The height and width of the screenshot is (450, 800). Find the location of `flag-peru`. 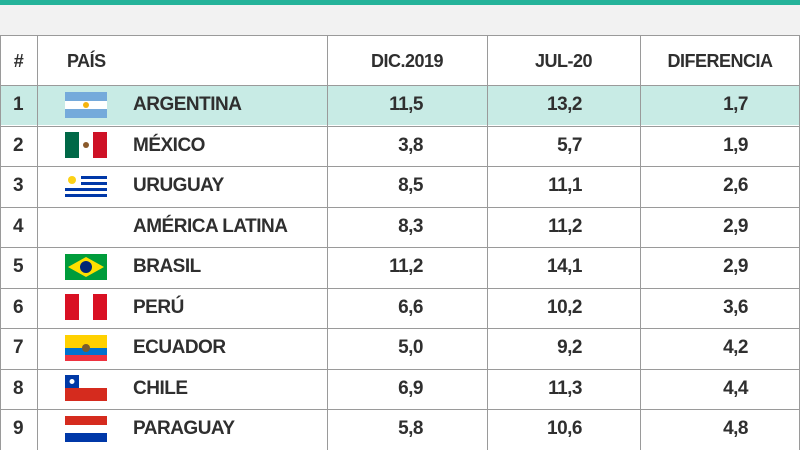

flag-peru is located at coordinates (86, 307).